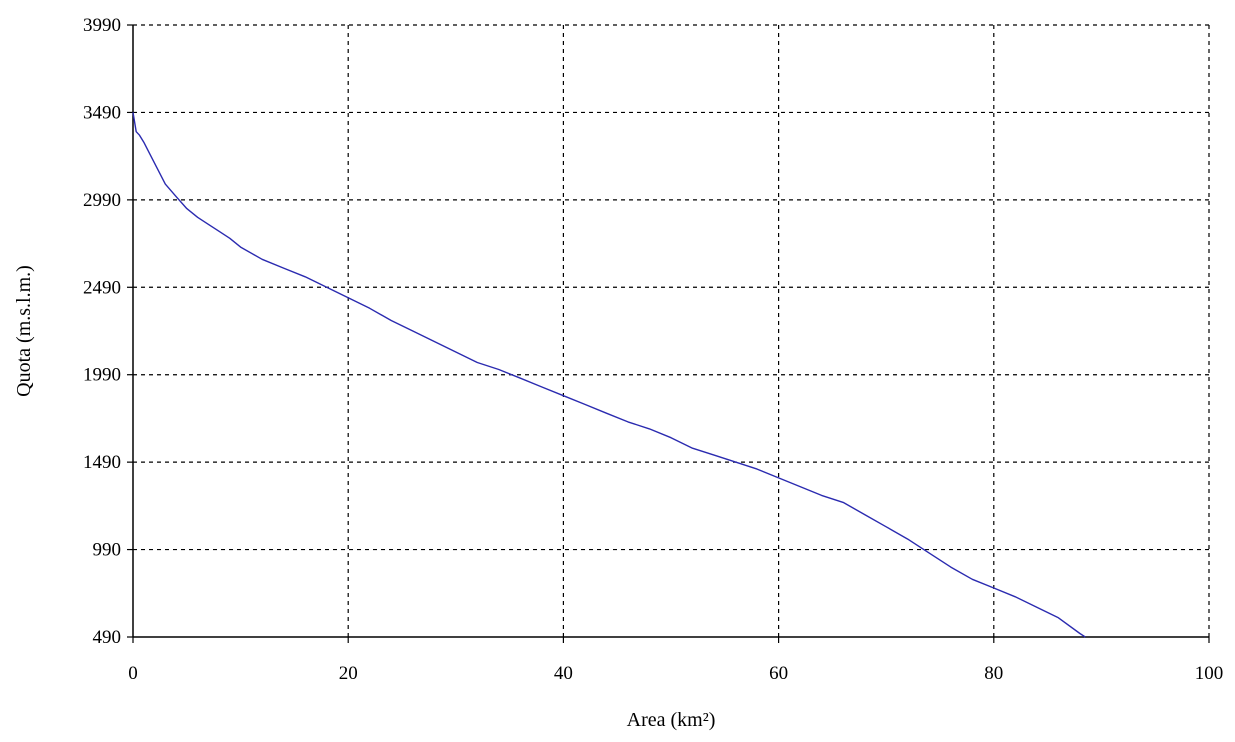  What do you see at coordinates (102, 375) in the screenshot?
I see `y-tick-label: 1990` at bounding box center [102, 375].